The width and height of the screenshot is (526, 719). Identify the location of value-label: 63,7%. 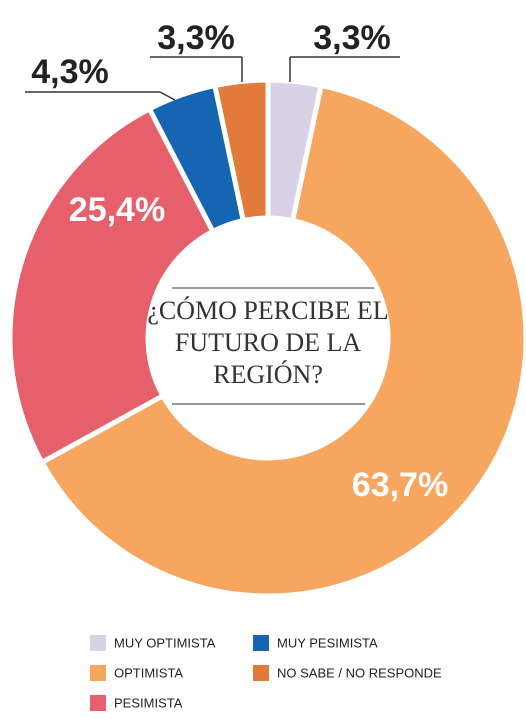
(400, 485).